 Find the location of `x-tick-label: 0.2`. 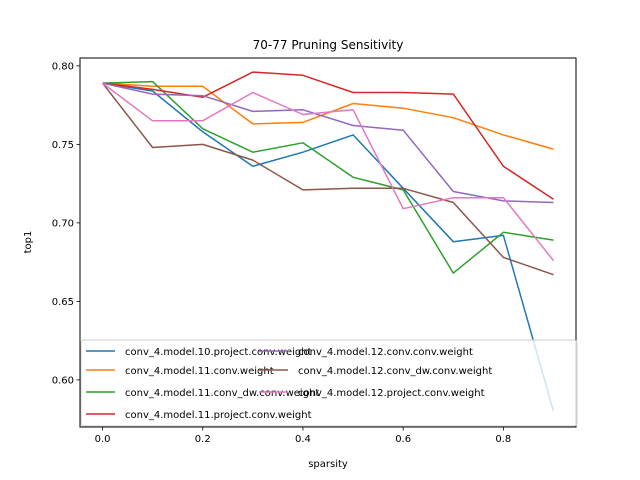

x-tick-label: 0.2 is located at coordinates (203, 439).